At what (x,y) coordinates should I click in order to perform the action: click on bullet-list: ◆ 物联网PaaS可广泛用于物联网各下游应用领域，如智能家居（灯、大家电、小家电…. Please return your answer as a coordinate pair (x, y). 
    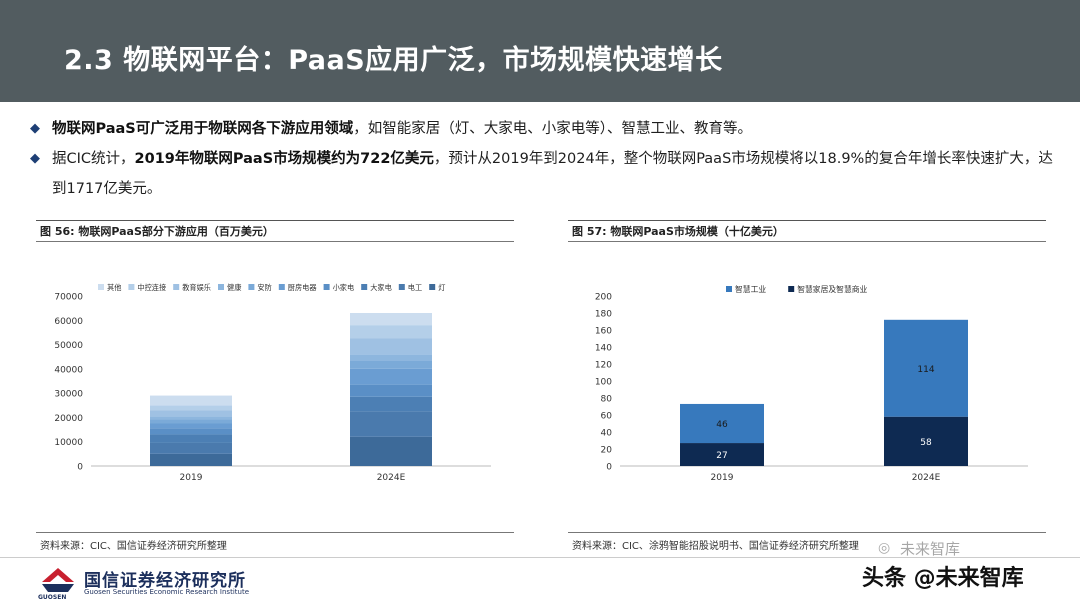
    Looking at the image, I should click on (545, 159).